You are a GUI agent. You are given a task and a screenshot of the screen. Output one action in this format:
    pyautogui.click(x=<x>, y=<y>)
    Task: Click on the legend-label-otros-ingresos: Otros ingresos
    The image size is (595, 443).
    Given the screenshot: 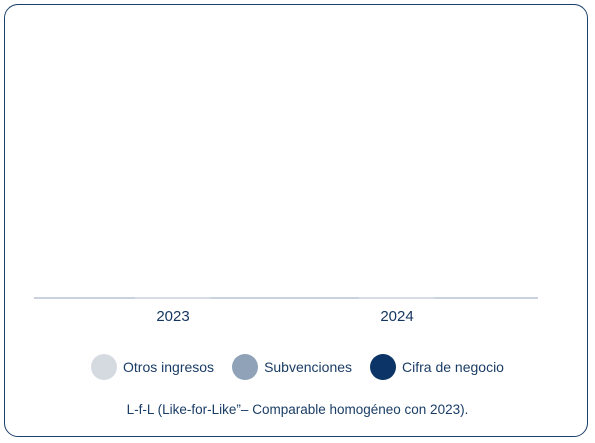 What is the action you would take?
    pyautogui.click(x=169, y=367)
    